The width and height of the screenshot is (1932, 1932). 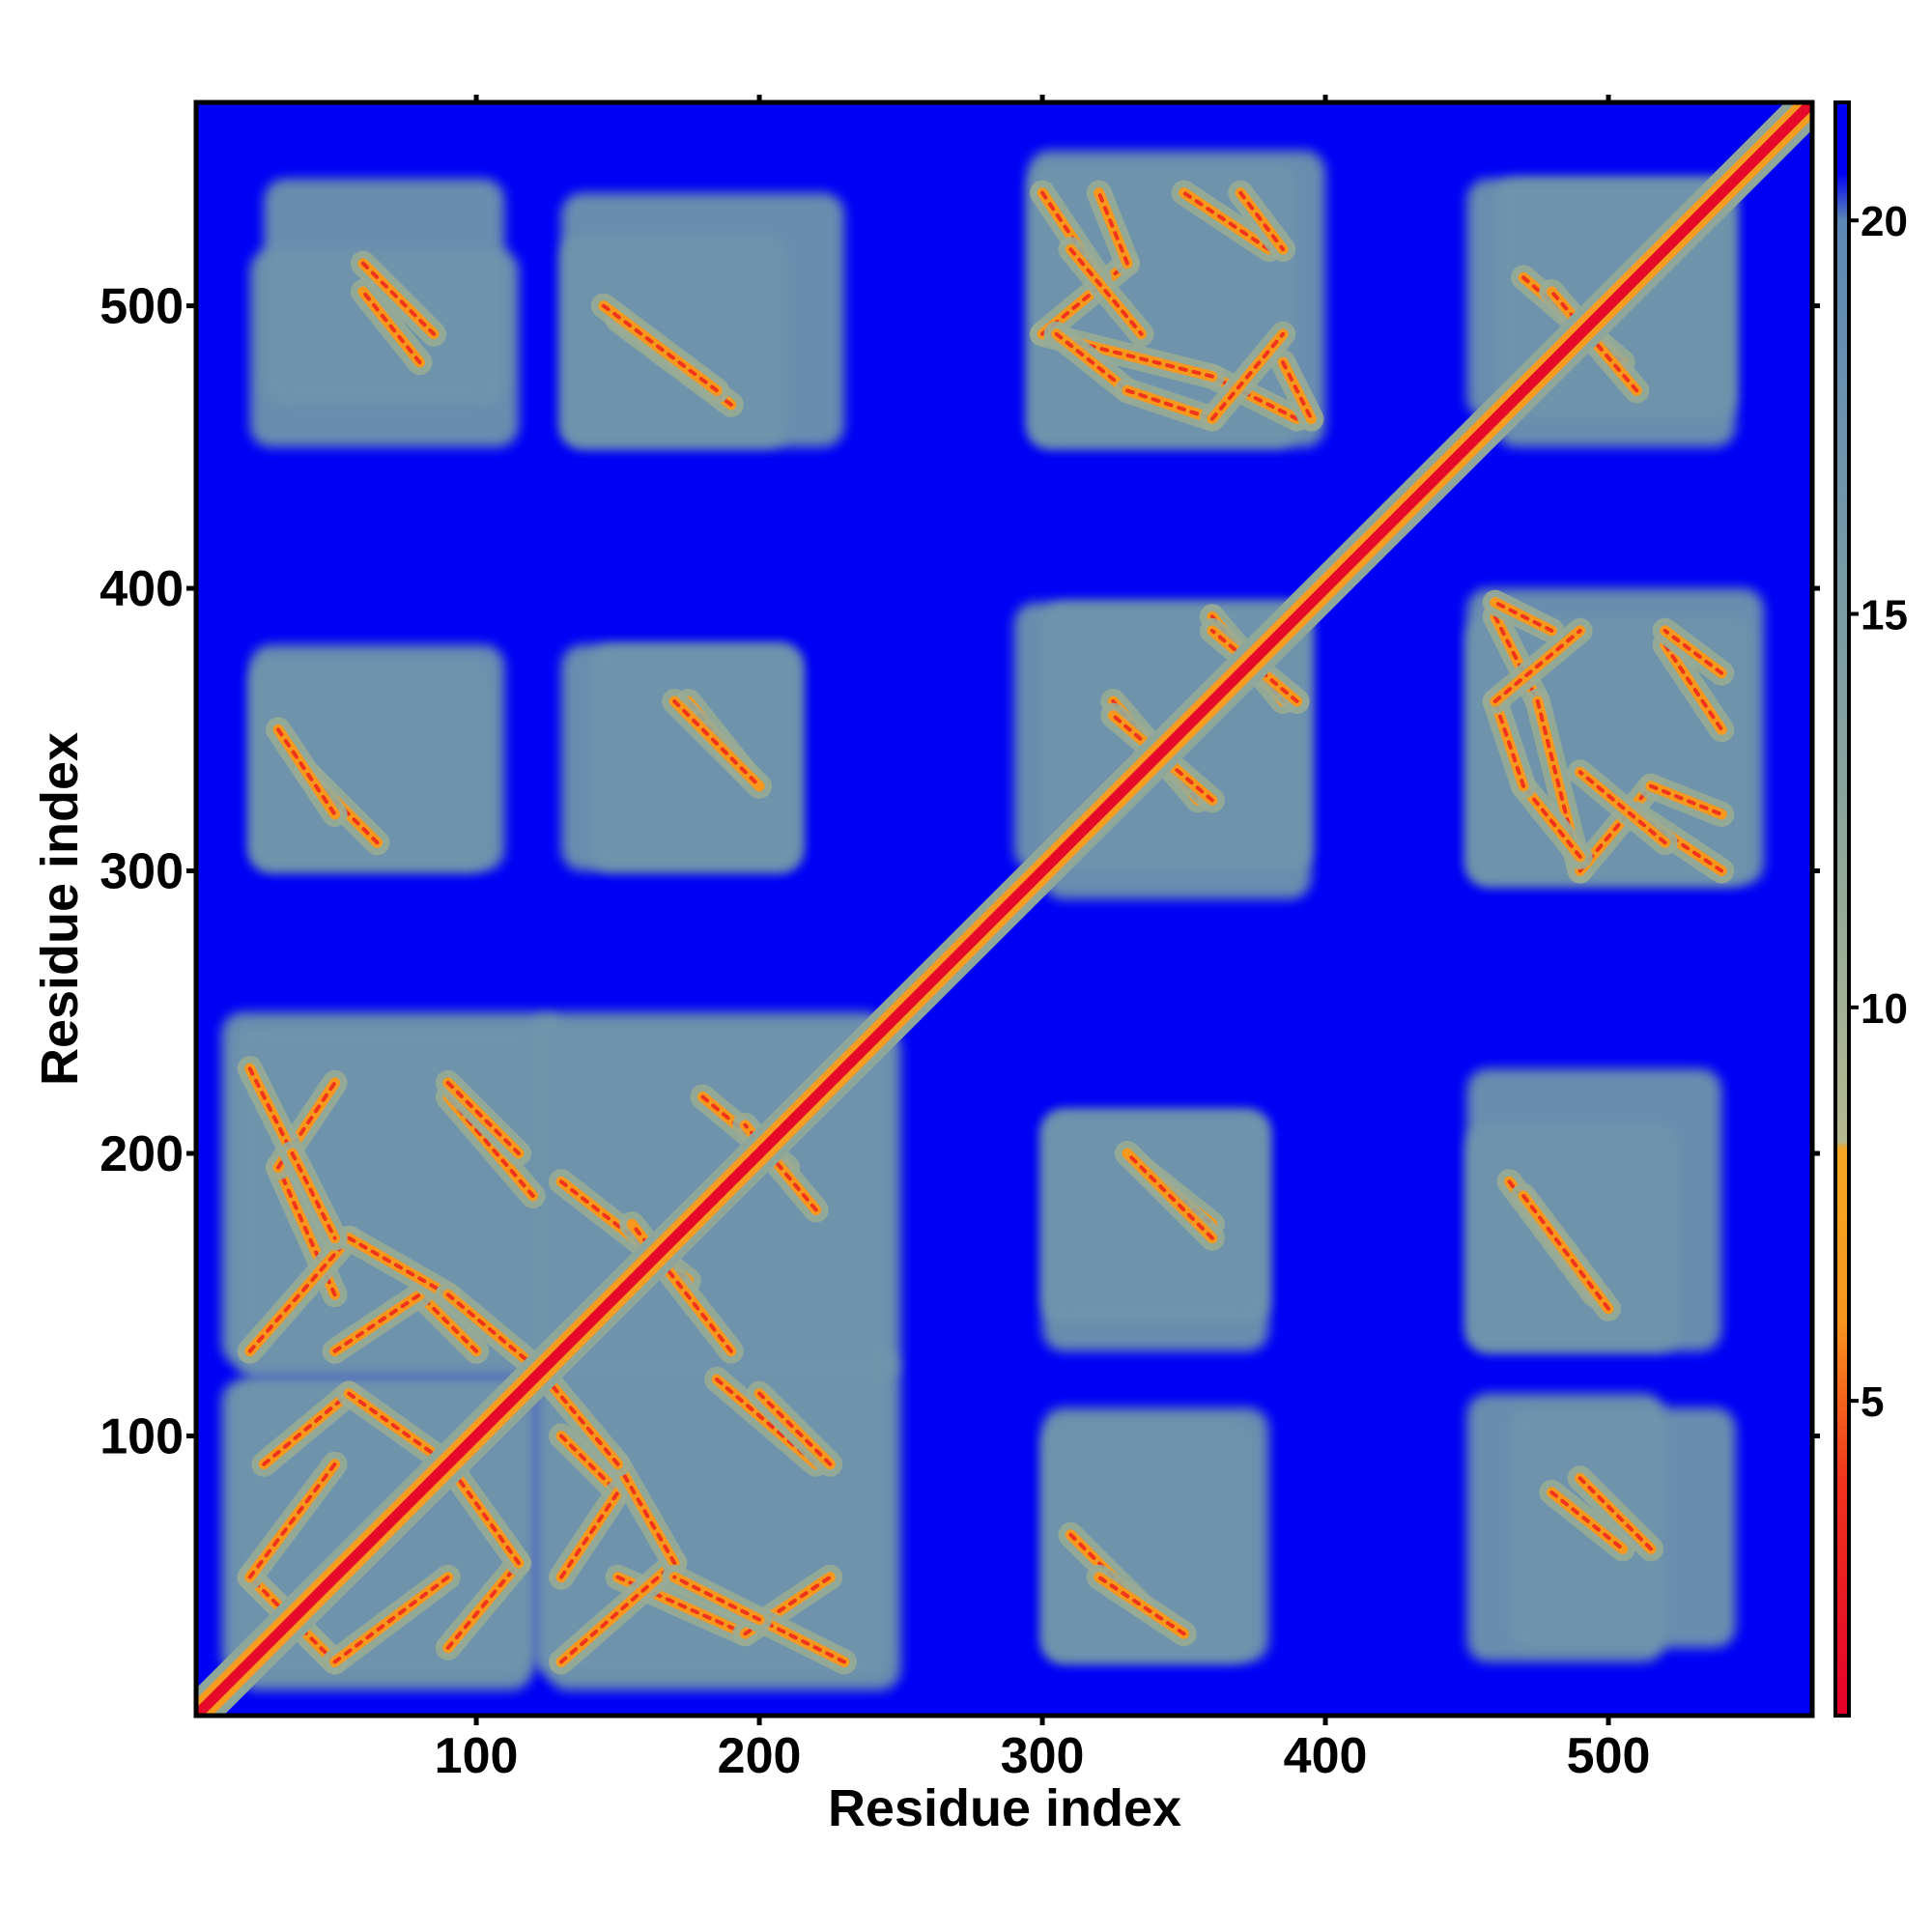 What do you see at coordinates (1043, 1756) in the screenshot?
I see `x-tick-label: 300` at bounding box center [1043, 1756].